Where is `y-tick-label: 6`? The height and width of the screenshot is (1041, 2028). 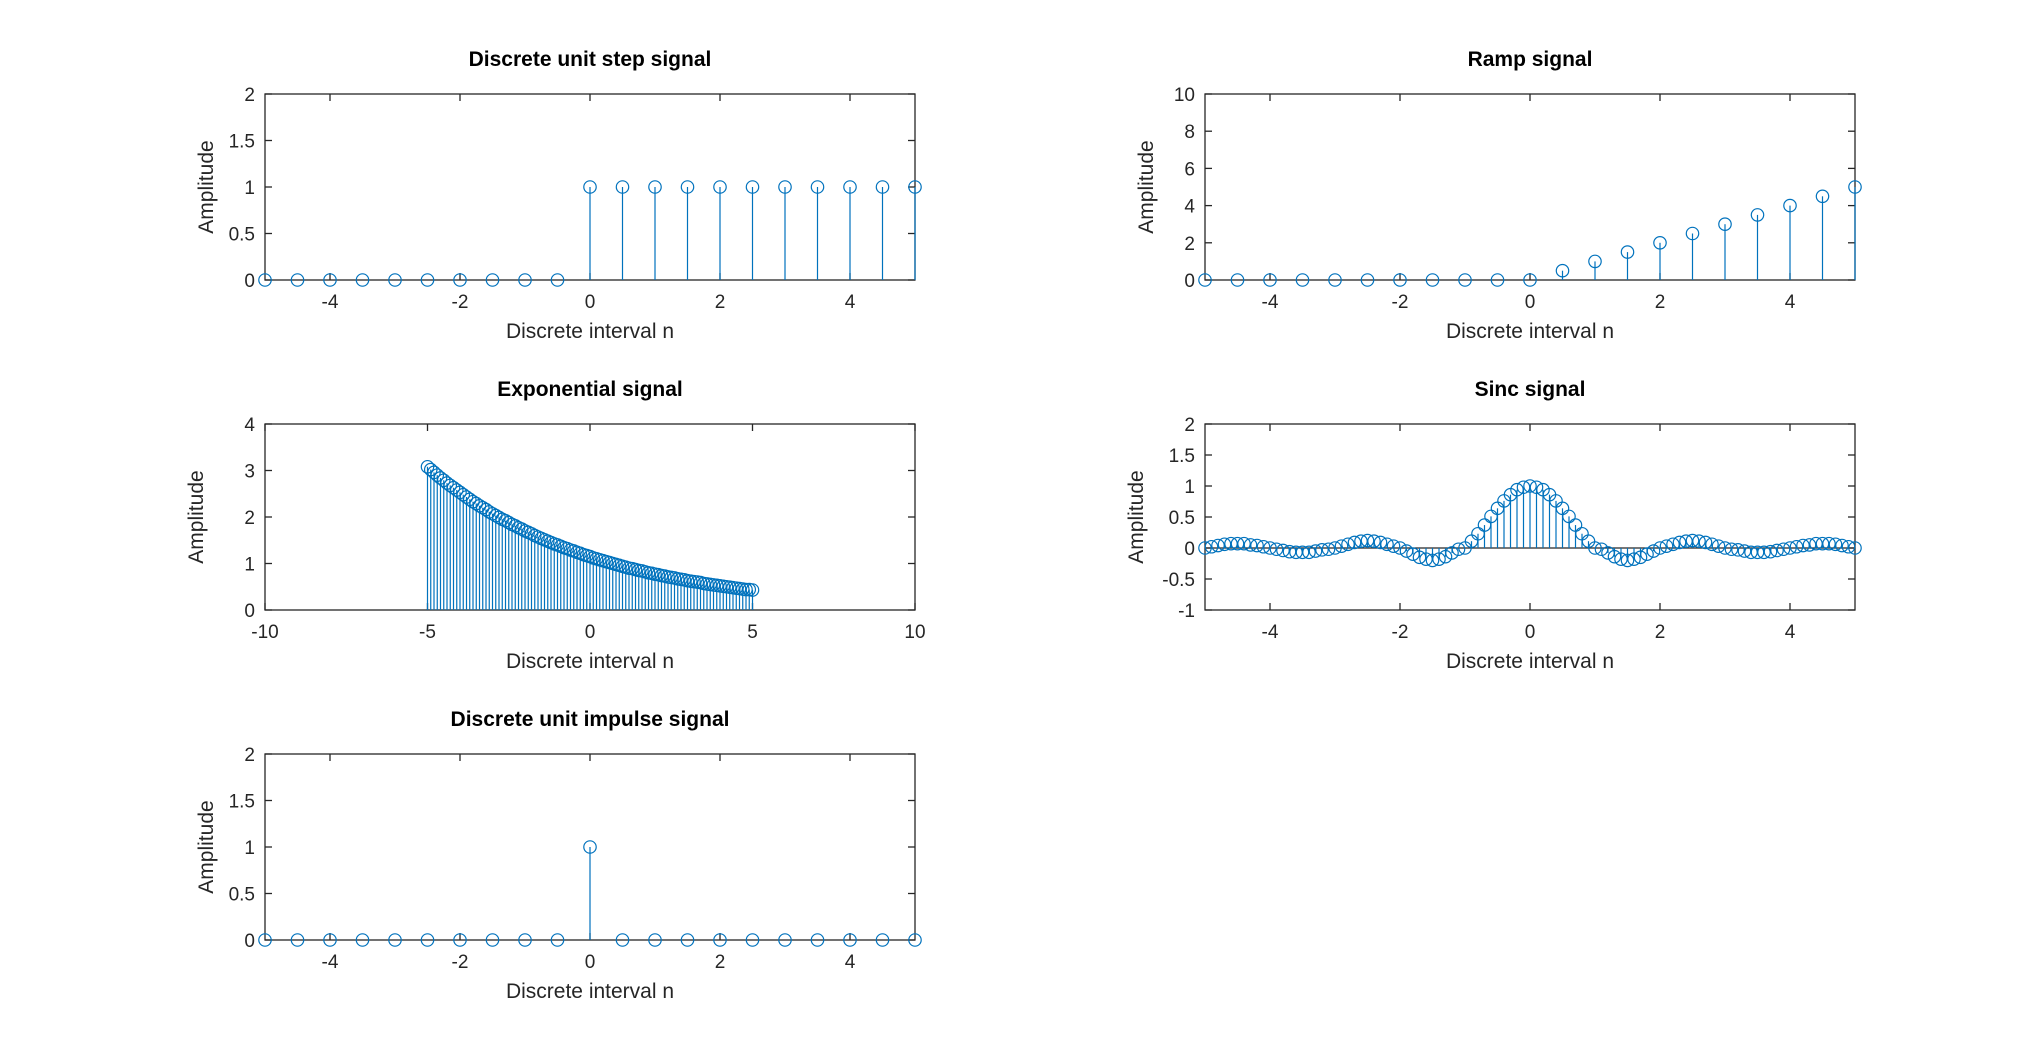 y-tick-label: 6 is located at coordinates (1189, 169).